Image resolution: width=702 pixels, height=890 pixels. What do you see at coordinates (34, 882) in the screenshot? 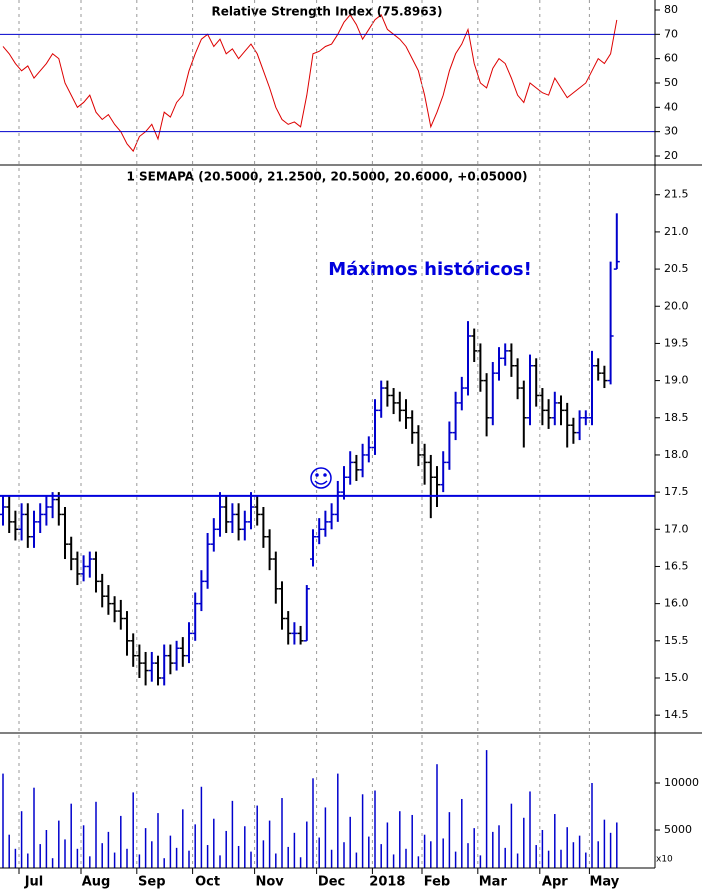
I see `x-tick-label: Jul` at bounding box center [34, 882].